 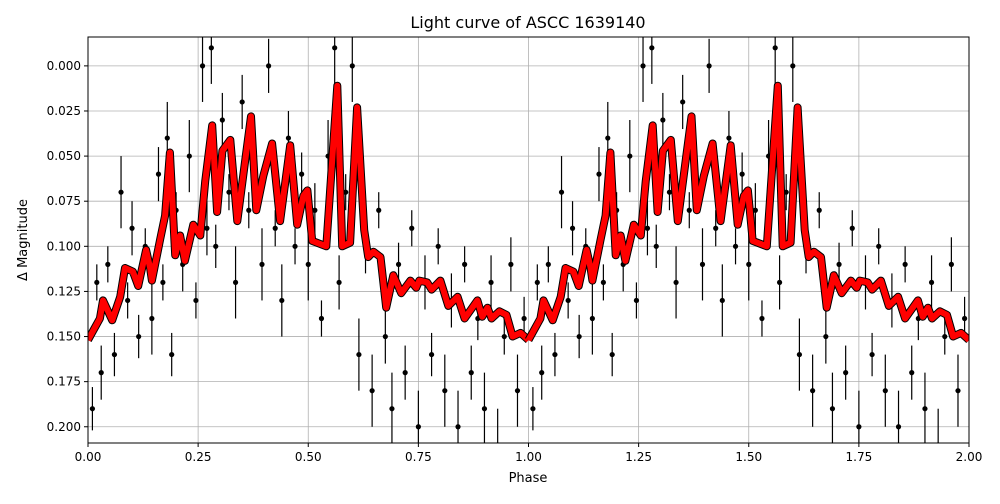 I want to click on y-tick-label: 0.000, so click(x=64, y=66).